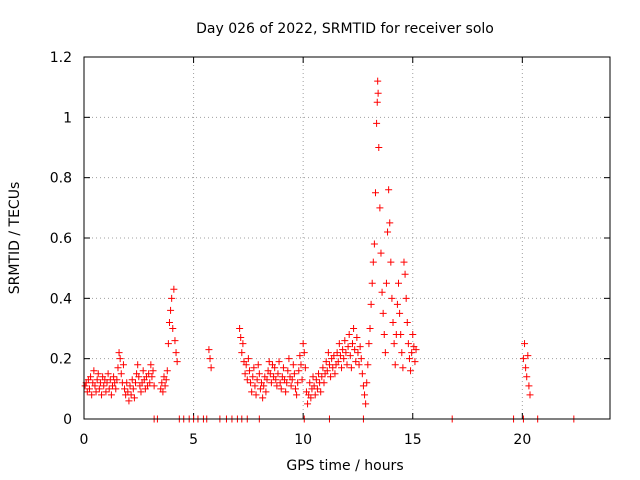  Describe the element at coordinates (61, 239) in the screenshot. I see `y-tick-label: 0.6` at that location.